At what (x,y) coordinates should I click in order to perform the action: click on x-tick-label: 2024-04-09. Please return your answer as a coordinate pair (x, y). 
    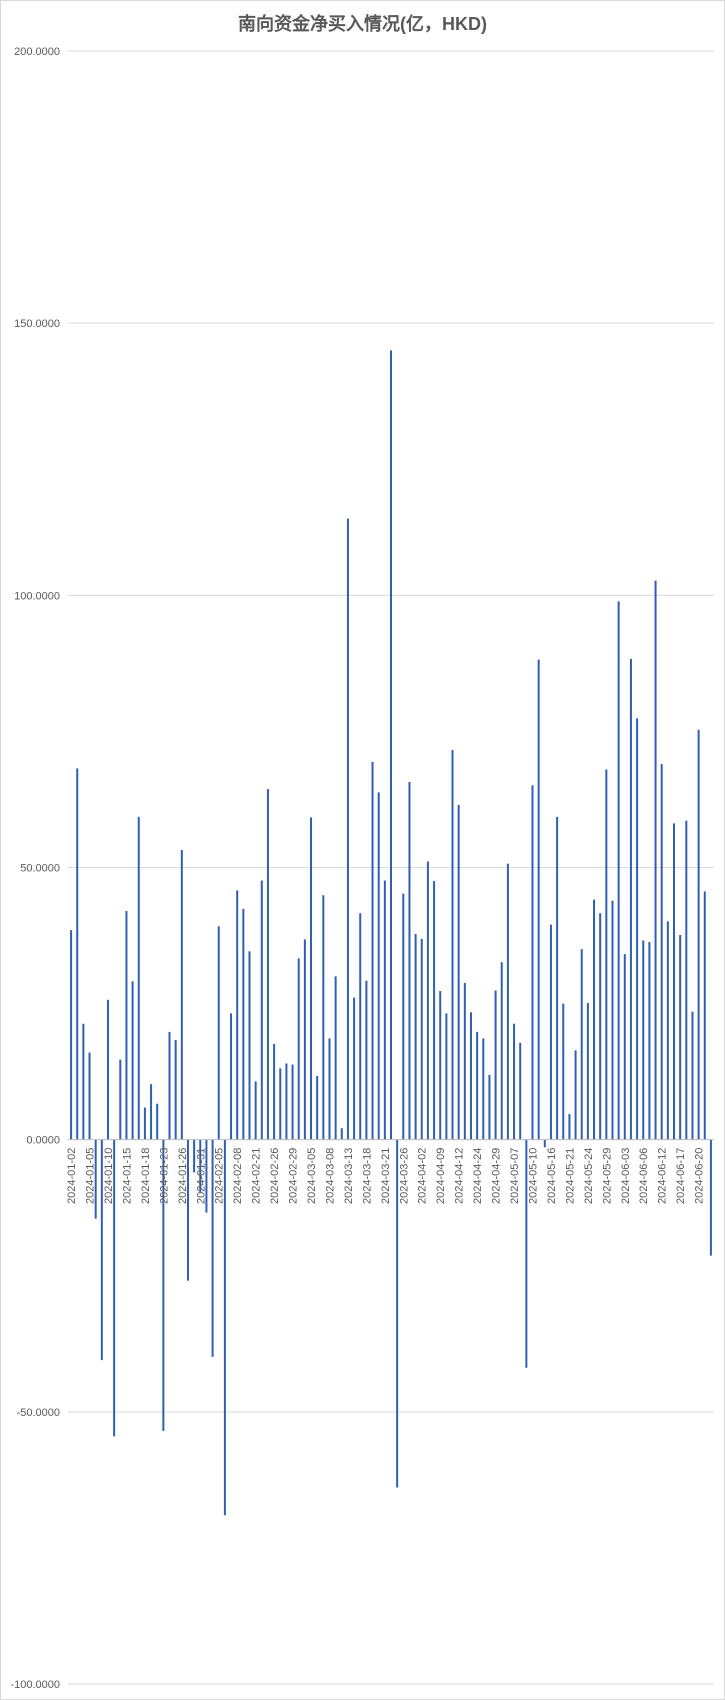
    Looking at the image, I should click on (441, 1176).